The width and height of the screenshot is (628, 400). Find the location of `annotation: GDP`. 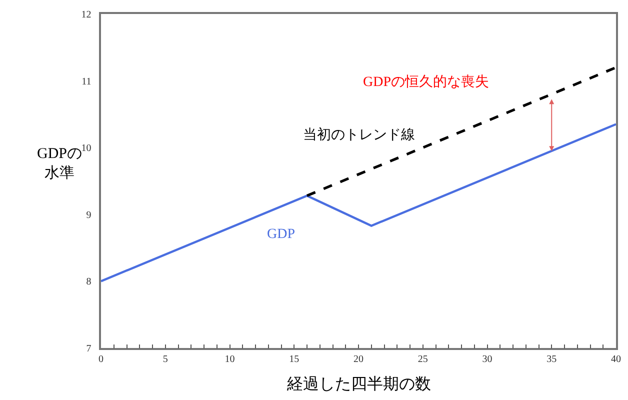

annotation: GDP is located at coordinates (281, 234).